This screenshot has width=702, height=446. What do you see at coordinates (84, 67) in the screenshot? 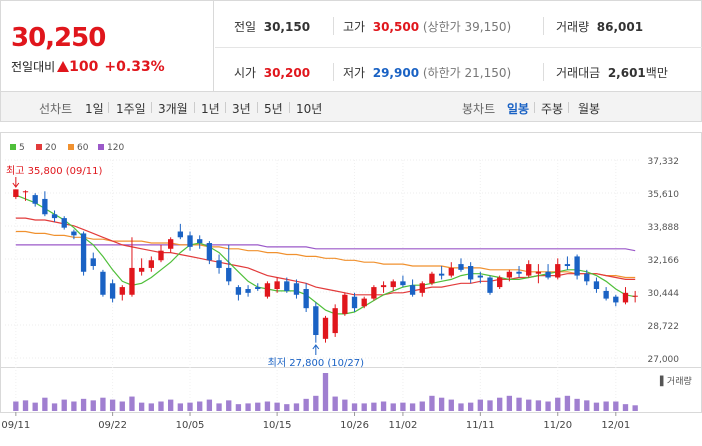
I see `change-value: 100` at bounding box center [84, 67].